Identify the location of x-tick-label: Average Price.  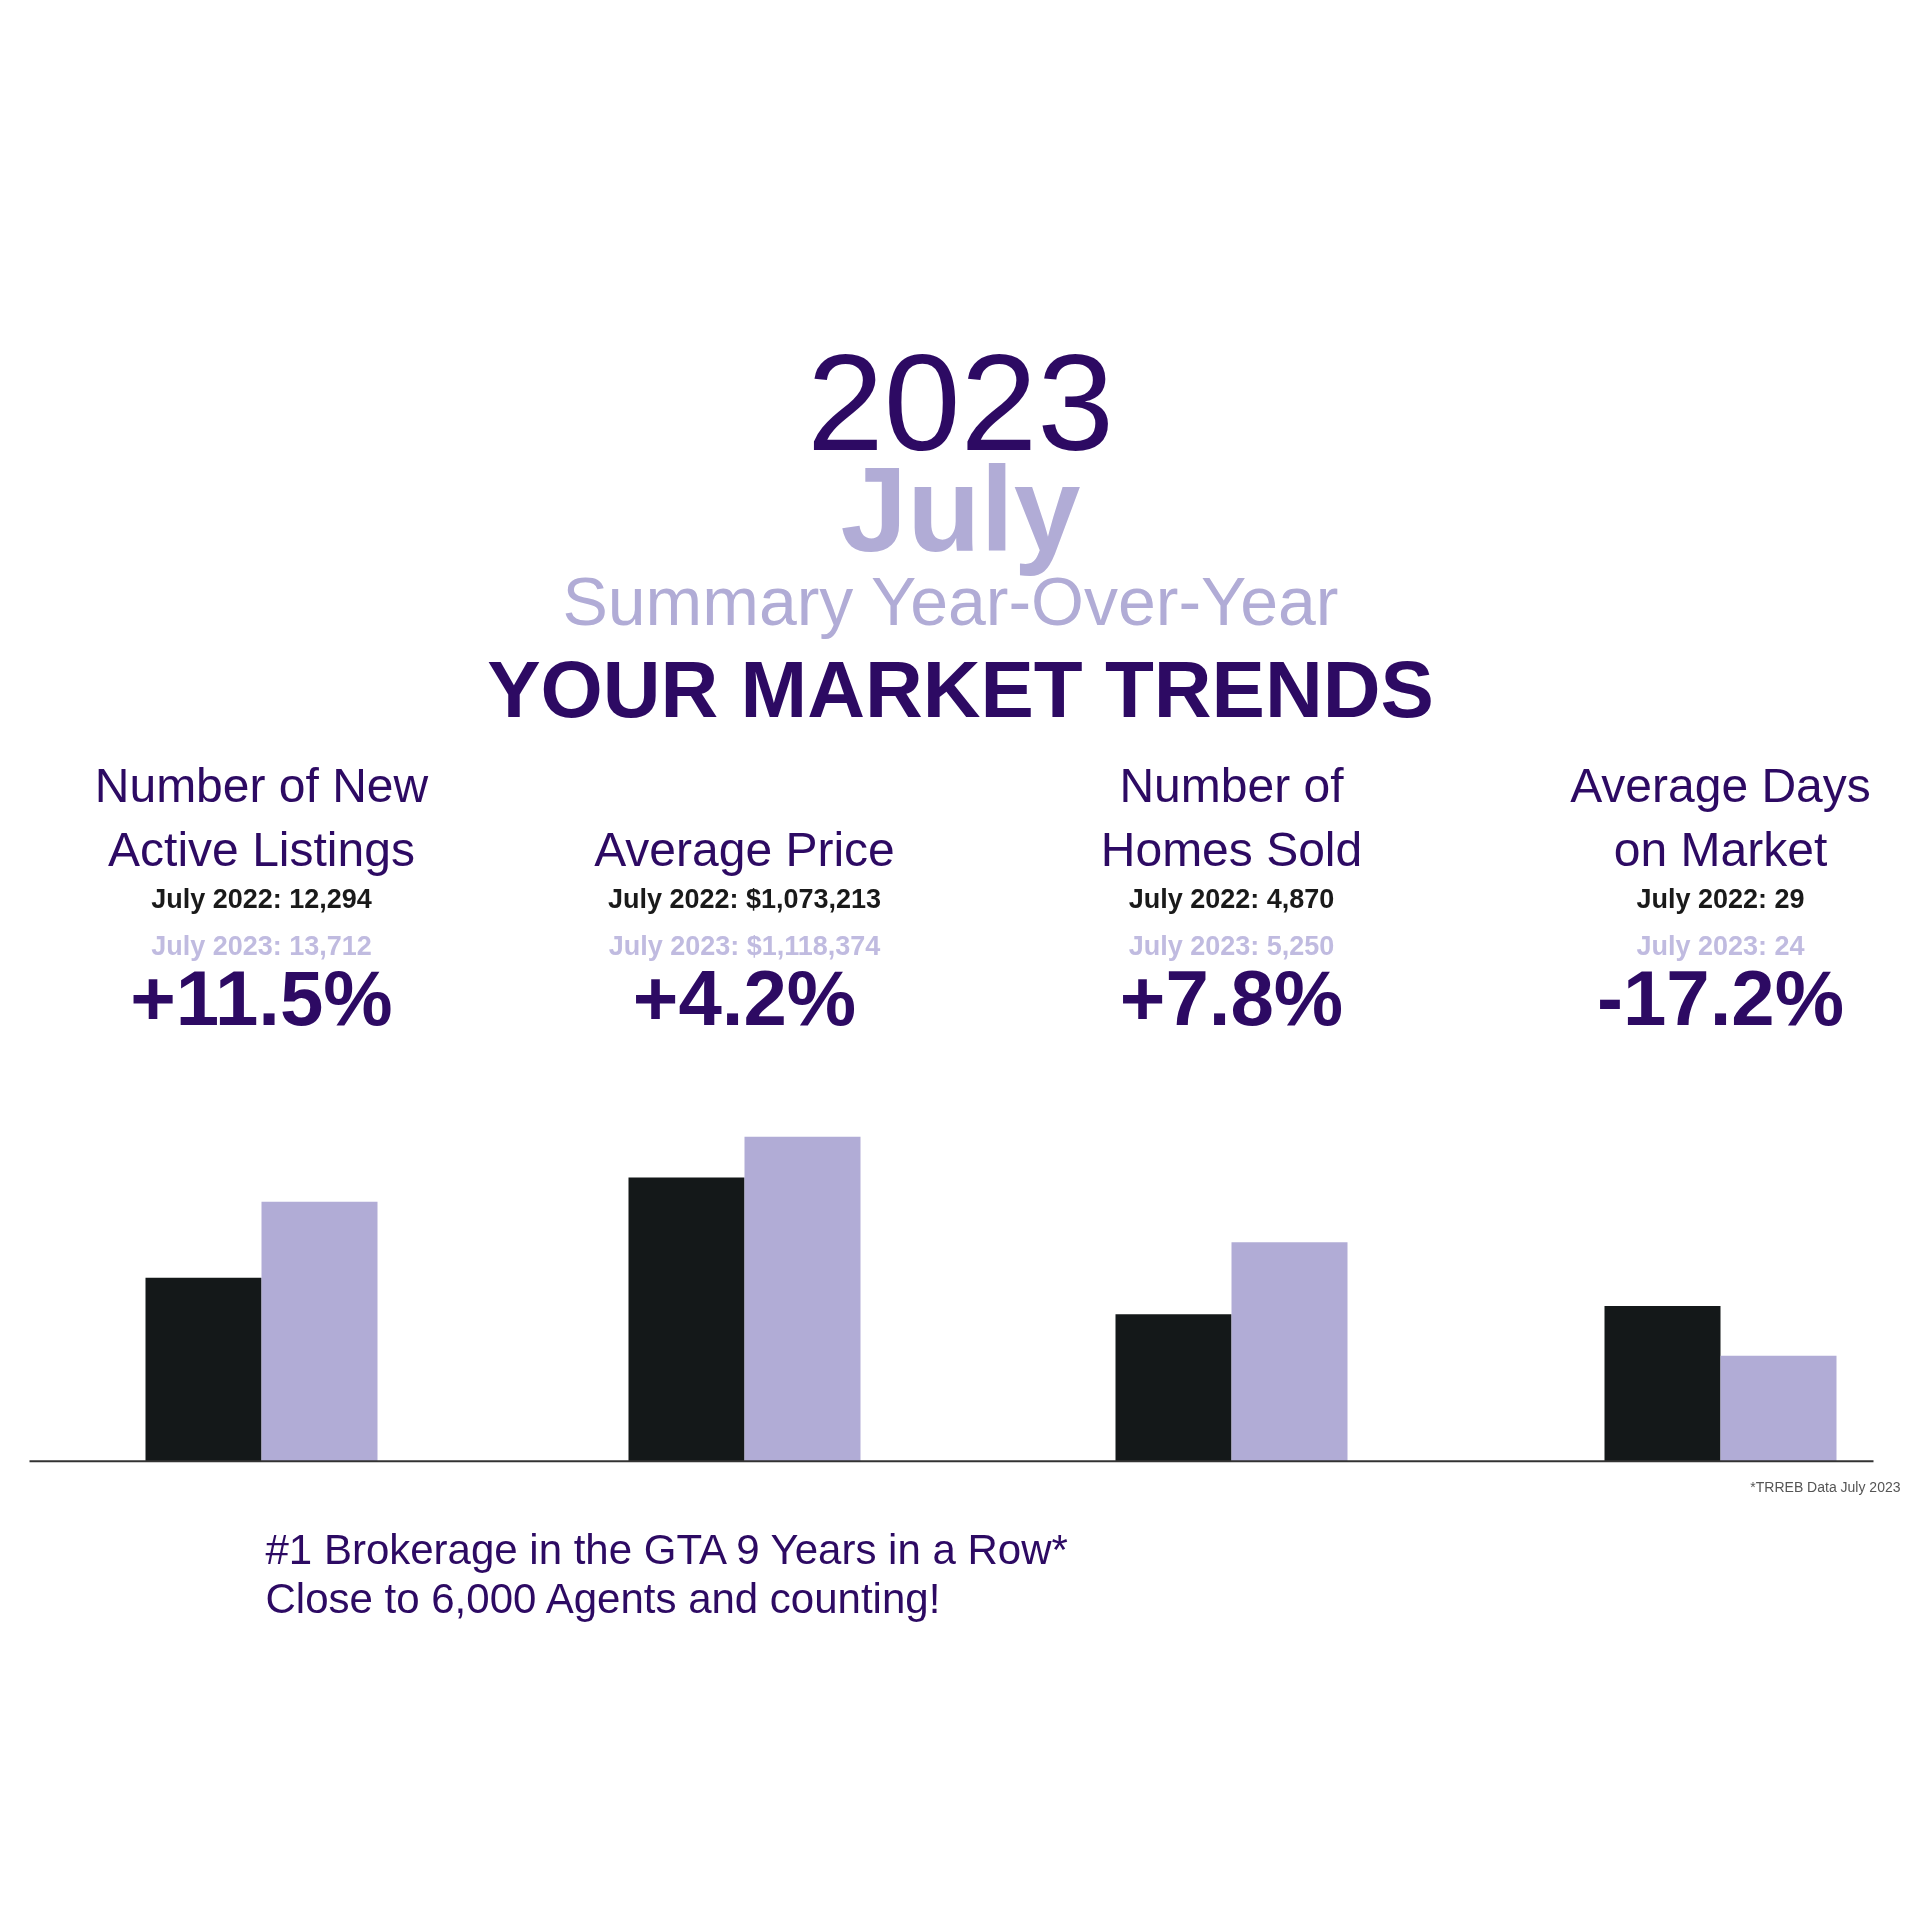
(744, 850).